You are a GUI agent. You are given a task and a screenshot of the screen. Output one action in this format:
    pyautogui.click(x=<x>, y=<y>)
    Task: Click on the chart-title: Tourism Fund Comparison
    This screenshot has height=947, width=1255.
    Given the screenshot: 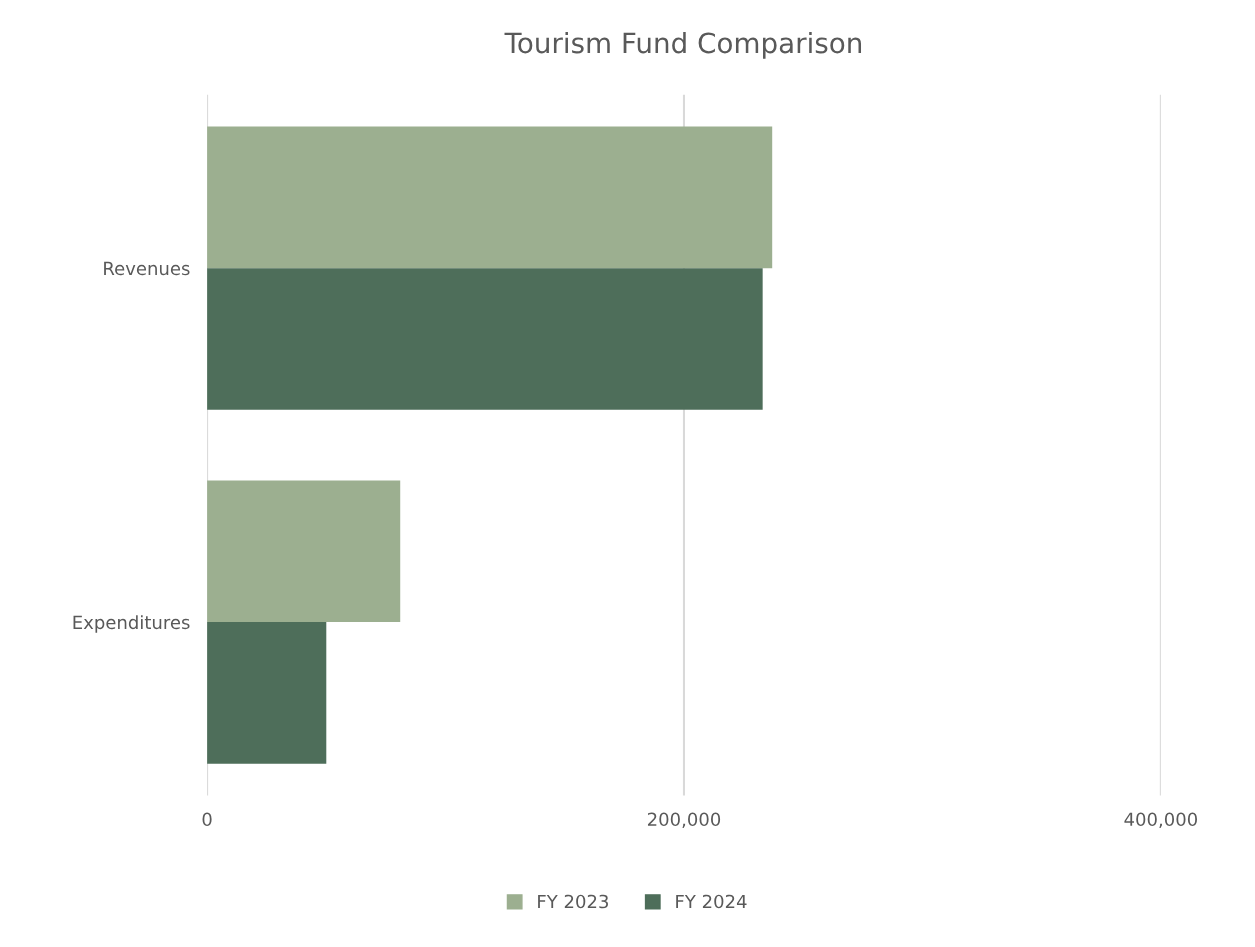 What is the action you would take?
    pyautogui.click(x=683, y=45)
    